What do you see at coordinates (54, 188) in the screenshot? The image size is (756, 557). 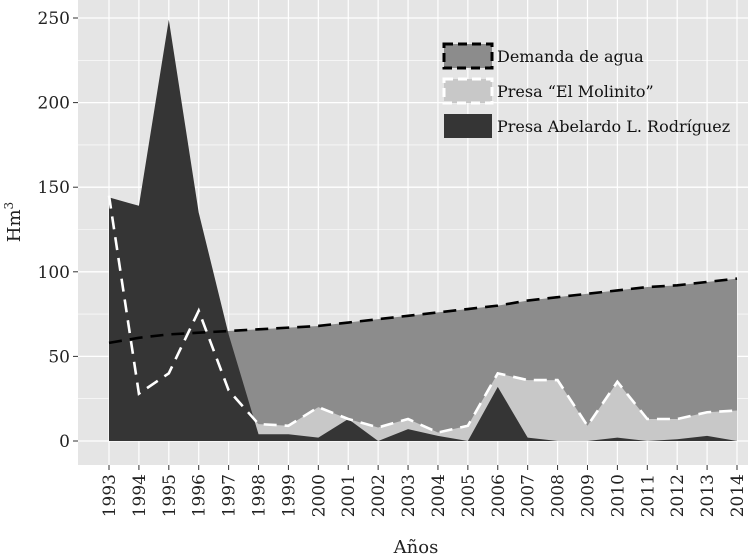 I see `y-tick-label: 150` at bounding box center [54, 188].